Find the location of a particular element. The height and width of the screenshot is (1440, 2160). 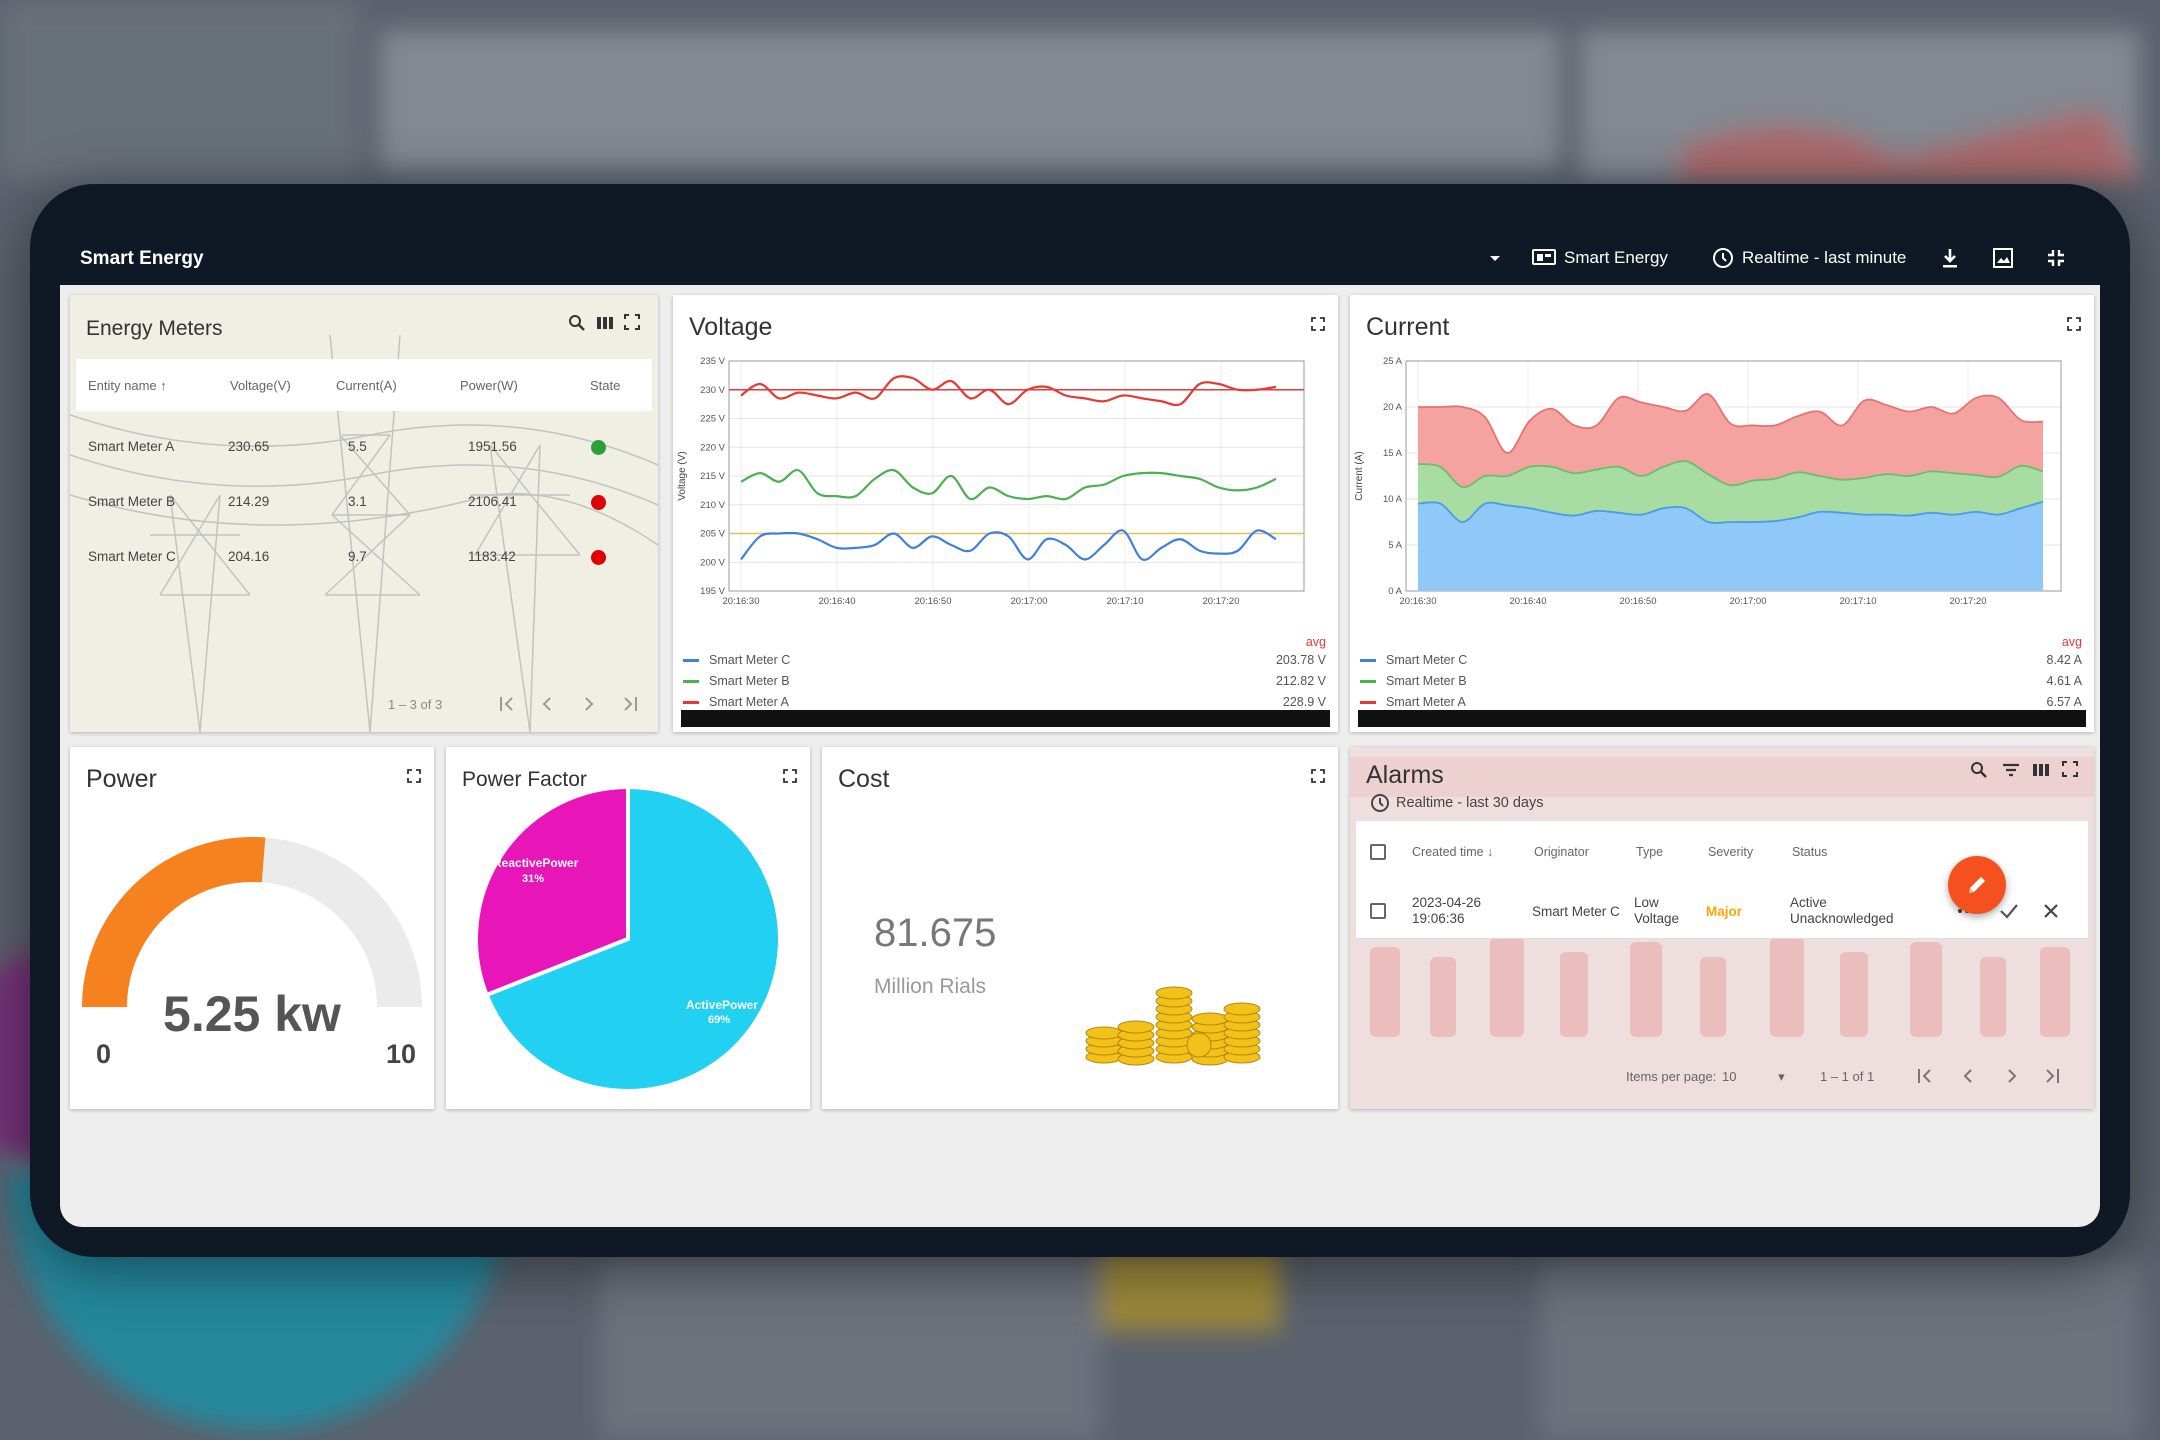

timewindow-label: Realtime - last minute is located at coordinates (1824, 257).